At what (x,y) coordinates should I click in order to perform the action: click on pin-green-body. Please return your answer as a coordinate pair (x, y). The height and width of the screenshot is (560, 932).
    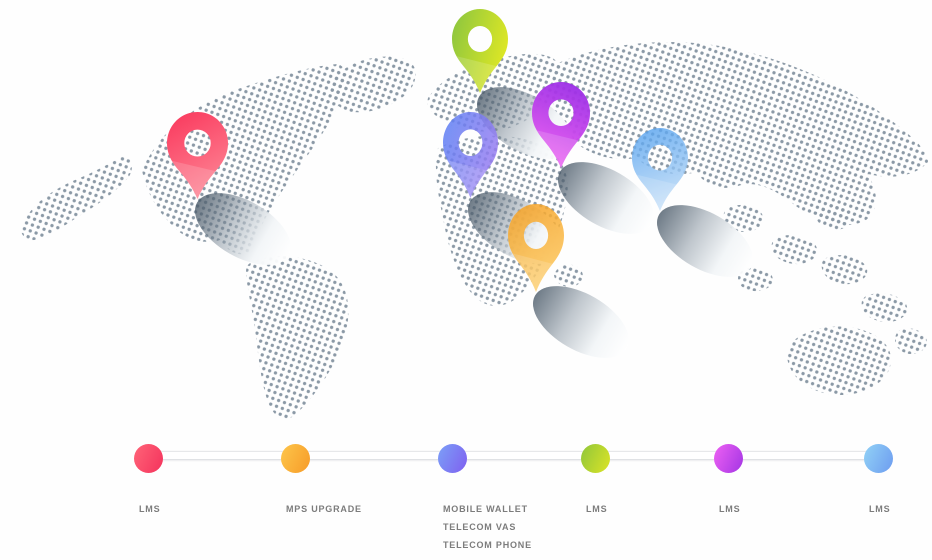
    Looking at the image, I should click on (480, 51).